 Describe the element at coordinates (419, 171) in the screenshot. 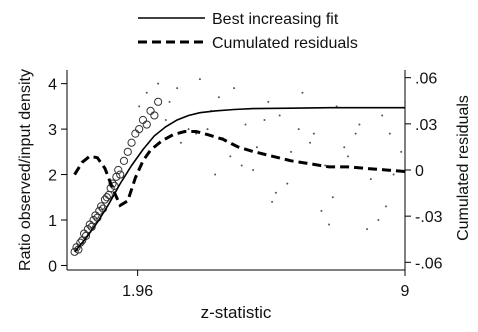

I see `y-tick-label-right: 0` at that location.